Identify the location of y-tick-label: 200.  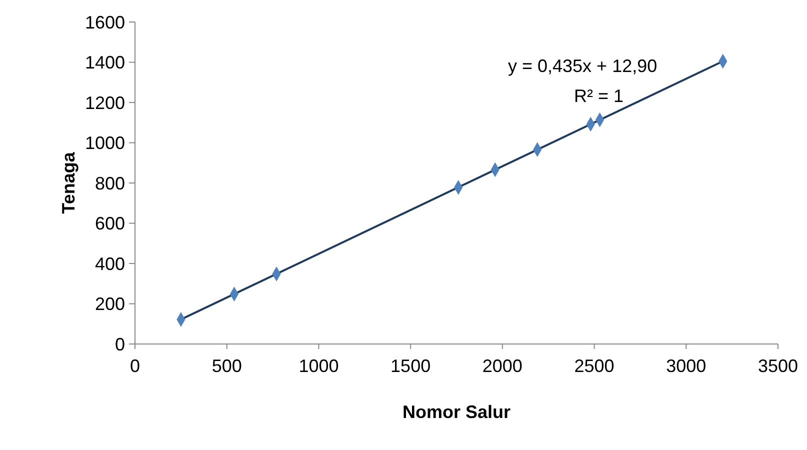
(109, 304).